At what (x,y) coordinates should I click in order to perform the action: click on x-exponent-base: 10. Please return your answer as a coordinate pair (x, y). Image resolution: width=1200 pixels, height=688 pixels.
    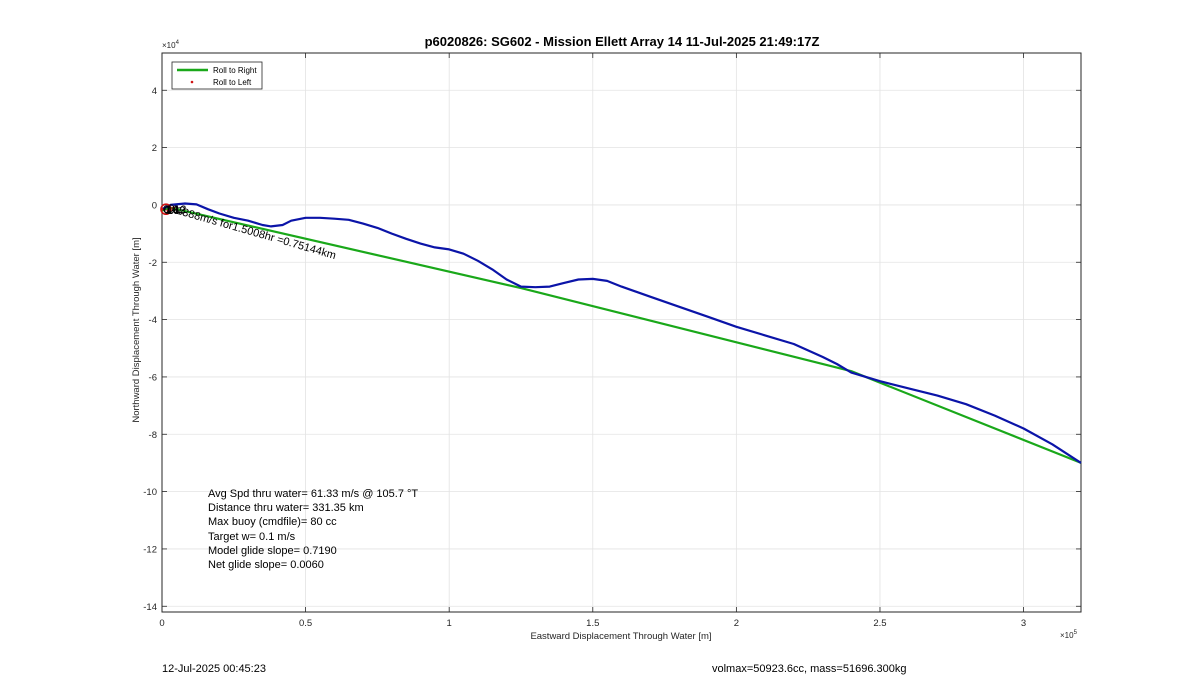
    Looking at the image, I should click on (1069, 635).